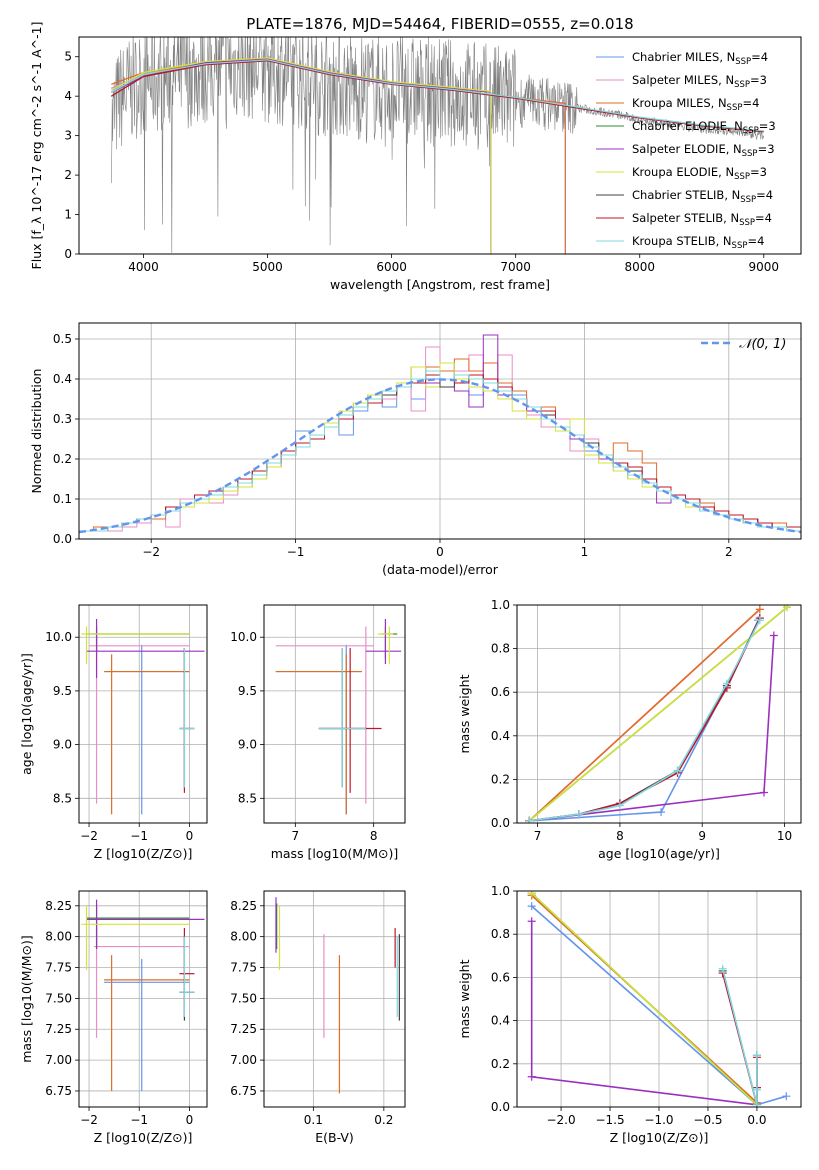 This screenshot has height=1170, width=819. I want to click on legend-label-8: Kroupa STELIB, NSSP=4, so click(698, 242).